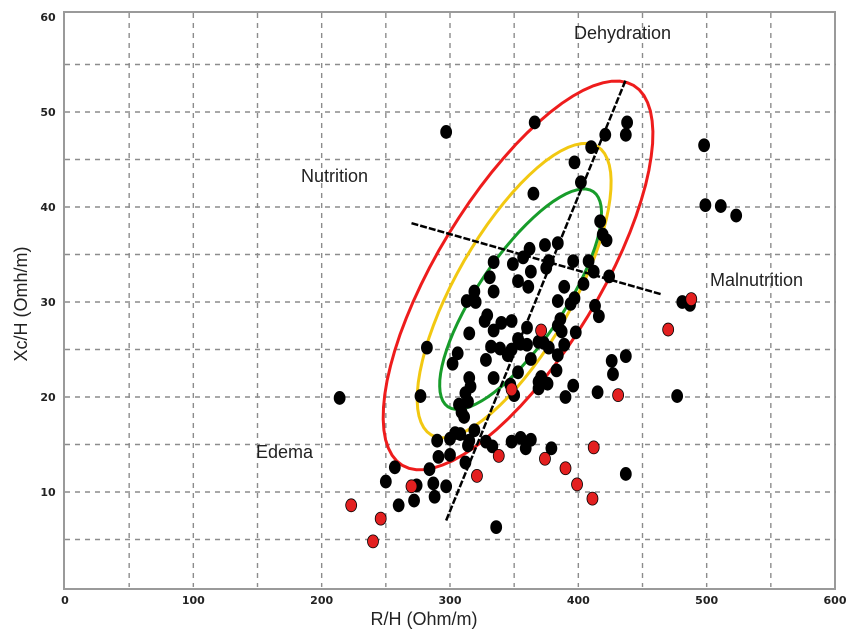  What do you see at coordinates (65, 600) in the screenshot?
I see `x-tick-label: 0` at bounding box center [65, 600].